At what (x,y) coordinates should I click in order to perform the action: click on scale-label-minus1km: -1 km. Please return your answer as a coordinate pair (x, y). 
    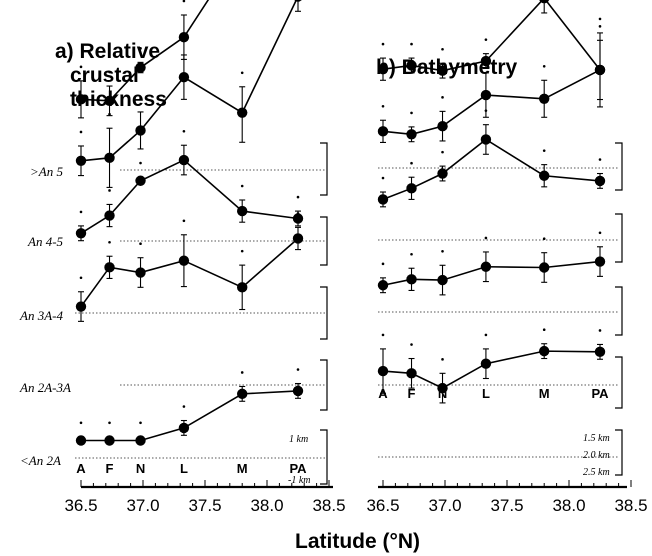
    Looking at the image, I should click on (299, 480).